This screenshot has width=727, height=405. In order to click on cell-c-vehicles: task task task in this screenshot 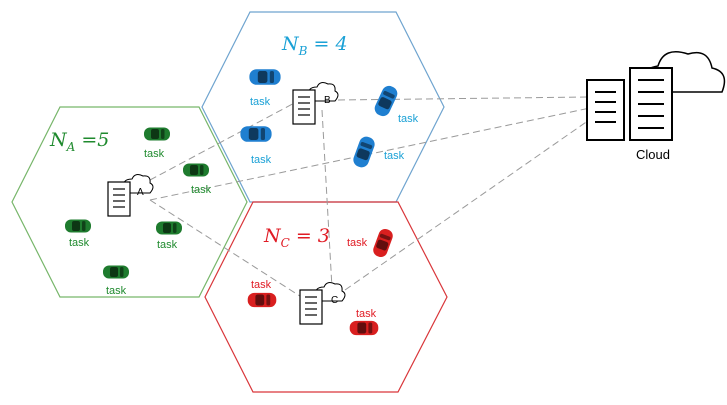, I will do `click(321, 281)`.